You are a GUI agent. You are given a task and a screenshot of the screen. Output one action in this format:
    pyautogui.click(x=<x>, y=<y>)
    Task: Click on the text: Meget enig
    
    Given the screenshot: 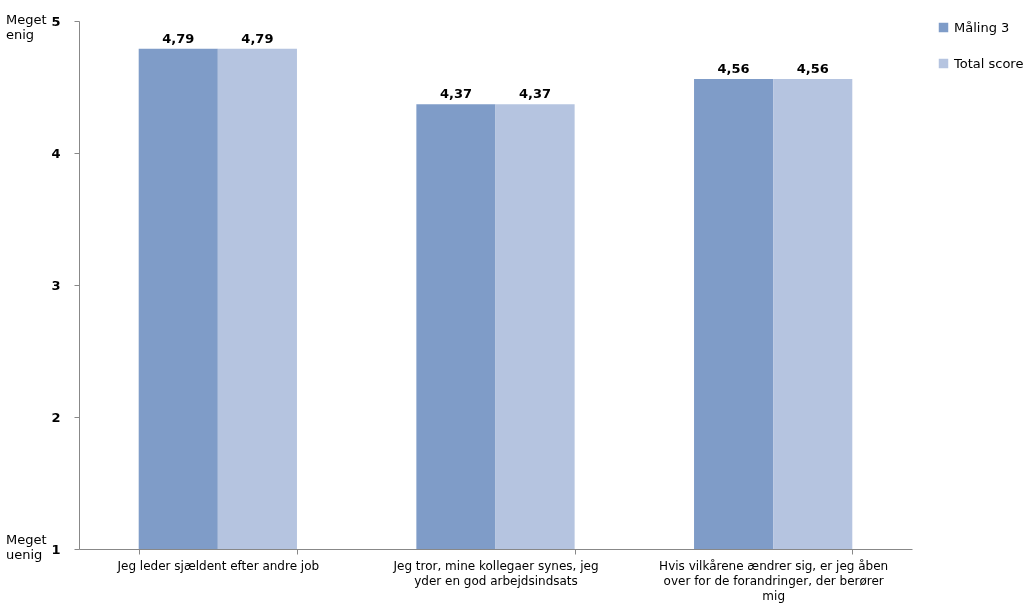 What is the action you would take?
    pyautogui.click(x=26, y=27)
    